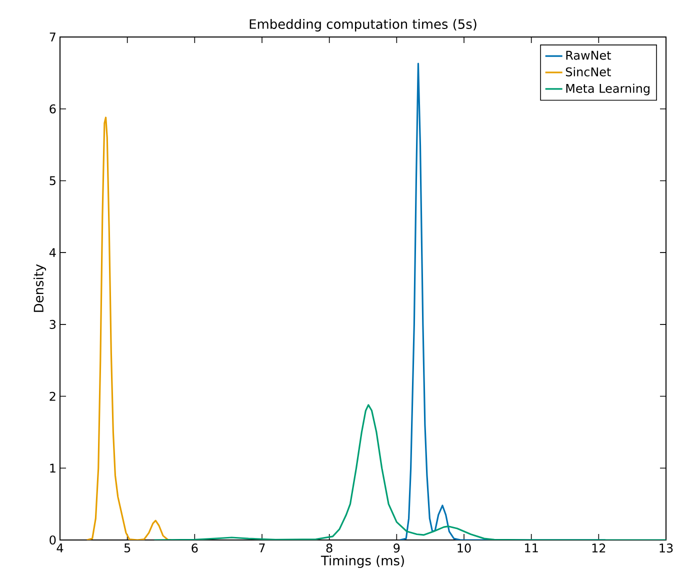 This screenshot has width=675, height=587. I want to click on x-tick-label: 10, so click(464, 548).